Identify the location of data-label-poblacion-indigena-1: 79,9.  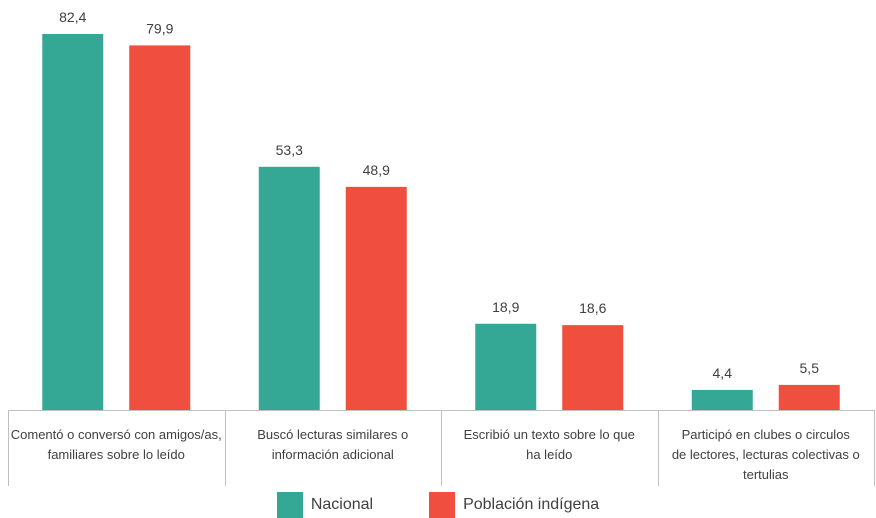
(159, 28).